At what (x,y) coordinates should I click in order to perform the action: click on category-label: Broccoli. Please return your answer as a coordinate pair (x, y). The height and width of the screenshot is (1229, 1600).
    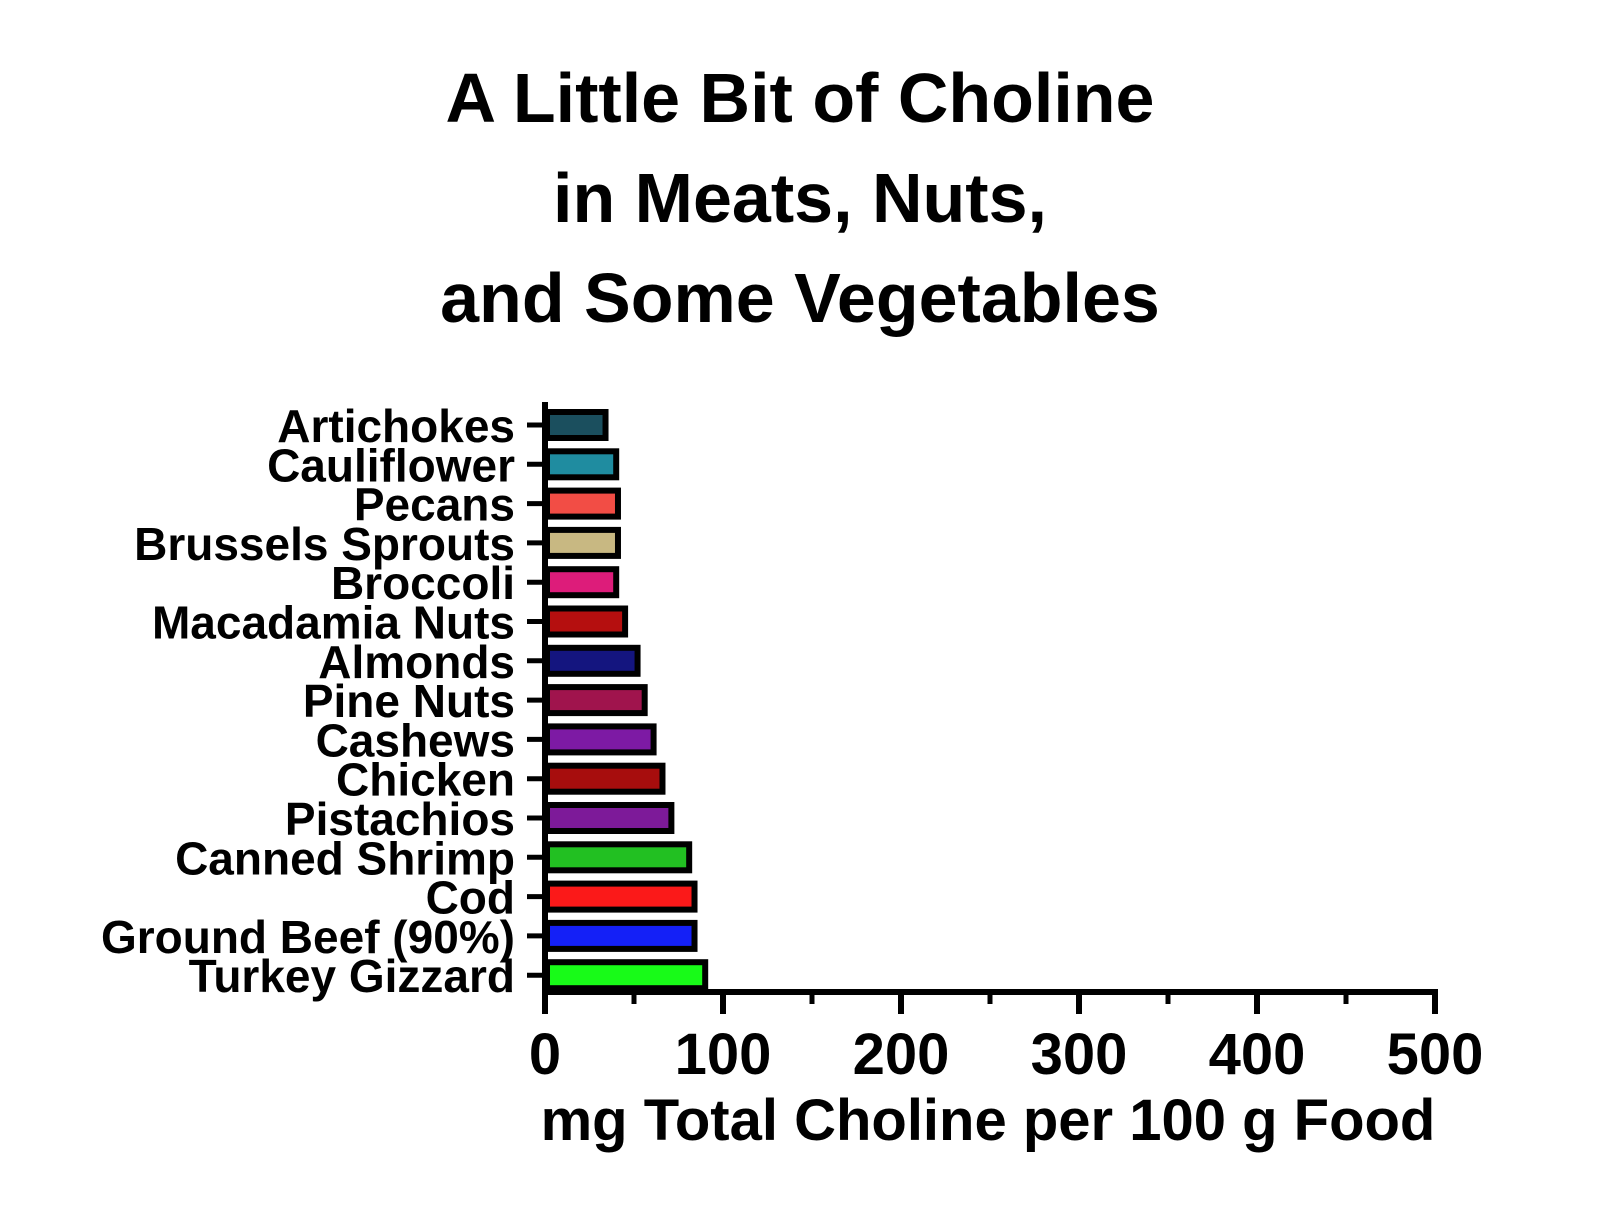
    Looking at the image, I should click on (423, 583).